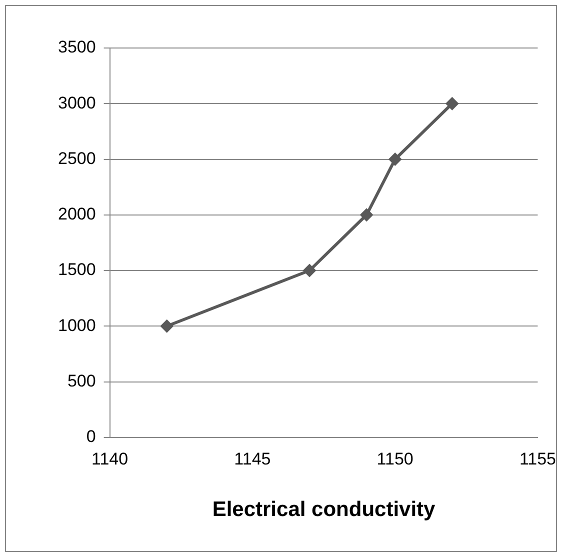 The image size is (562, 557). Describe the element at coordinates (252, 458) in the screenshot. I see `x-tick-label: 1145` at that location.